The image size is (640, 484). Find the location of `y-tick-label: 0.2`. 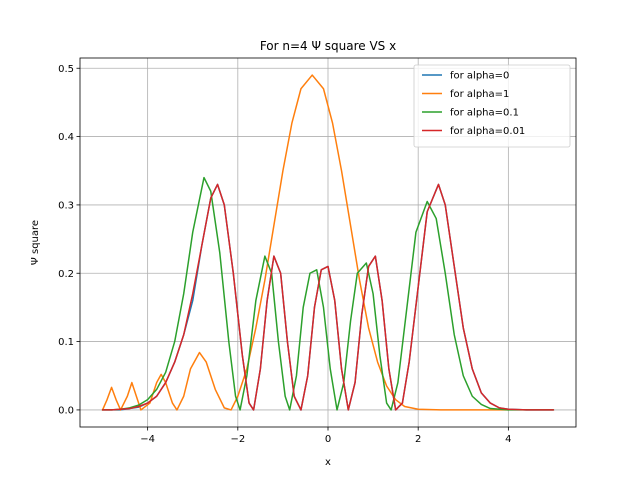

y-tick-label: 0.2 is located at coordinates (66, 274).